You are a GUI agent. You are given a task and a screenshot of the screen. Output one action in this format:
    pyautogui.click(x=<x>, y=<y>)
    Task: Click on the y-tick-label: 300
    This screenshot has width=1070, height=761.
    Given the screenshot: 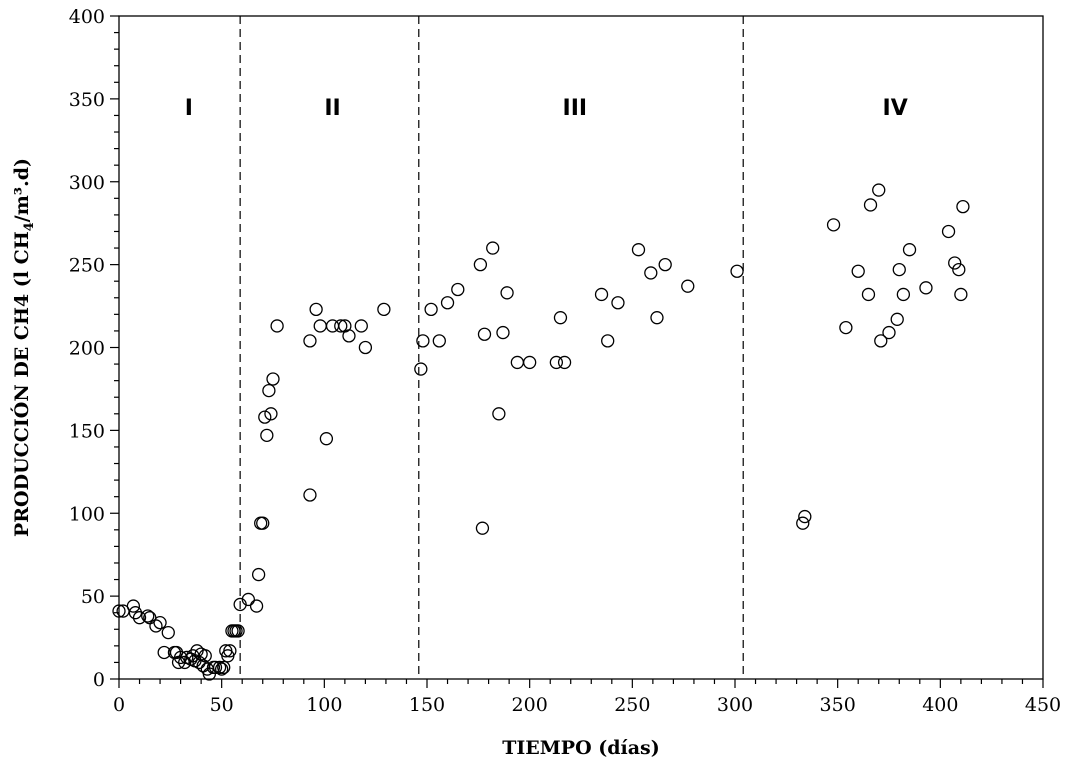 What is the action you would take?
    pyautogui.click(x=87, y=183)
    